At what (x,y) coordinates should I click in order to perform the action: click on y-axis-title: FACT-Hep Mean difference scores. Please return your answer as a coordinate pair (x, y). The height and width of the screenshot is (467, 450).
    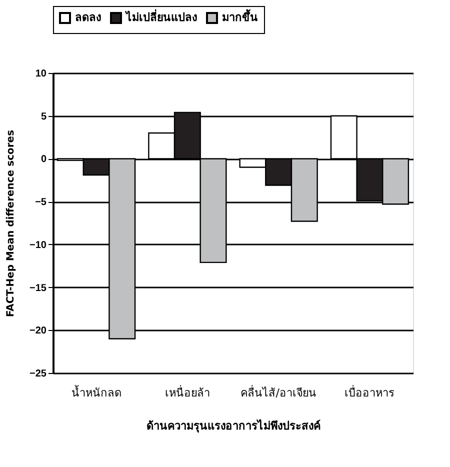
    Looking at the image, I should click on (11, 224).